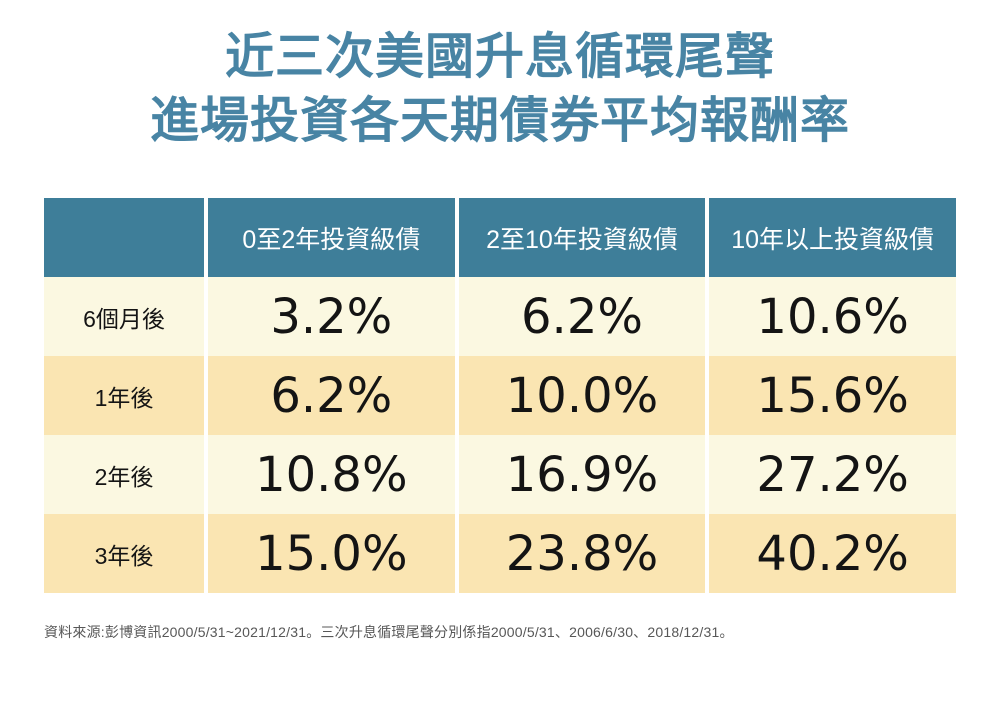  Describe the element at coordinates (331, 395) in the screenshot. I see `value-1yr-0-2yr: 6.2%` at that location.